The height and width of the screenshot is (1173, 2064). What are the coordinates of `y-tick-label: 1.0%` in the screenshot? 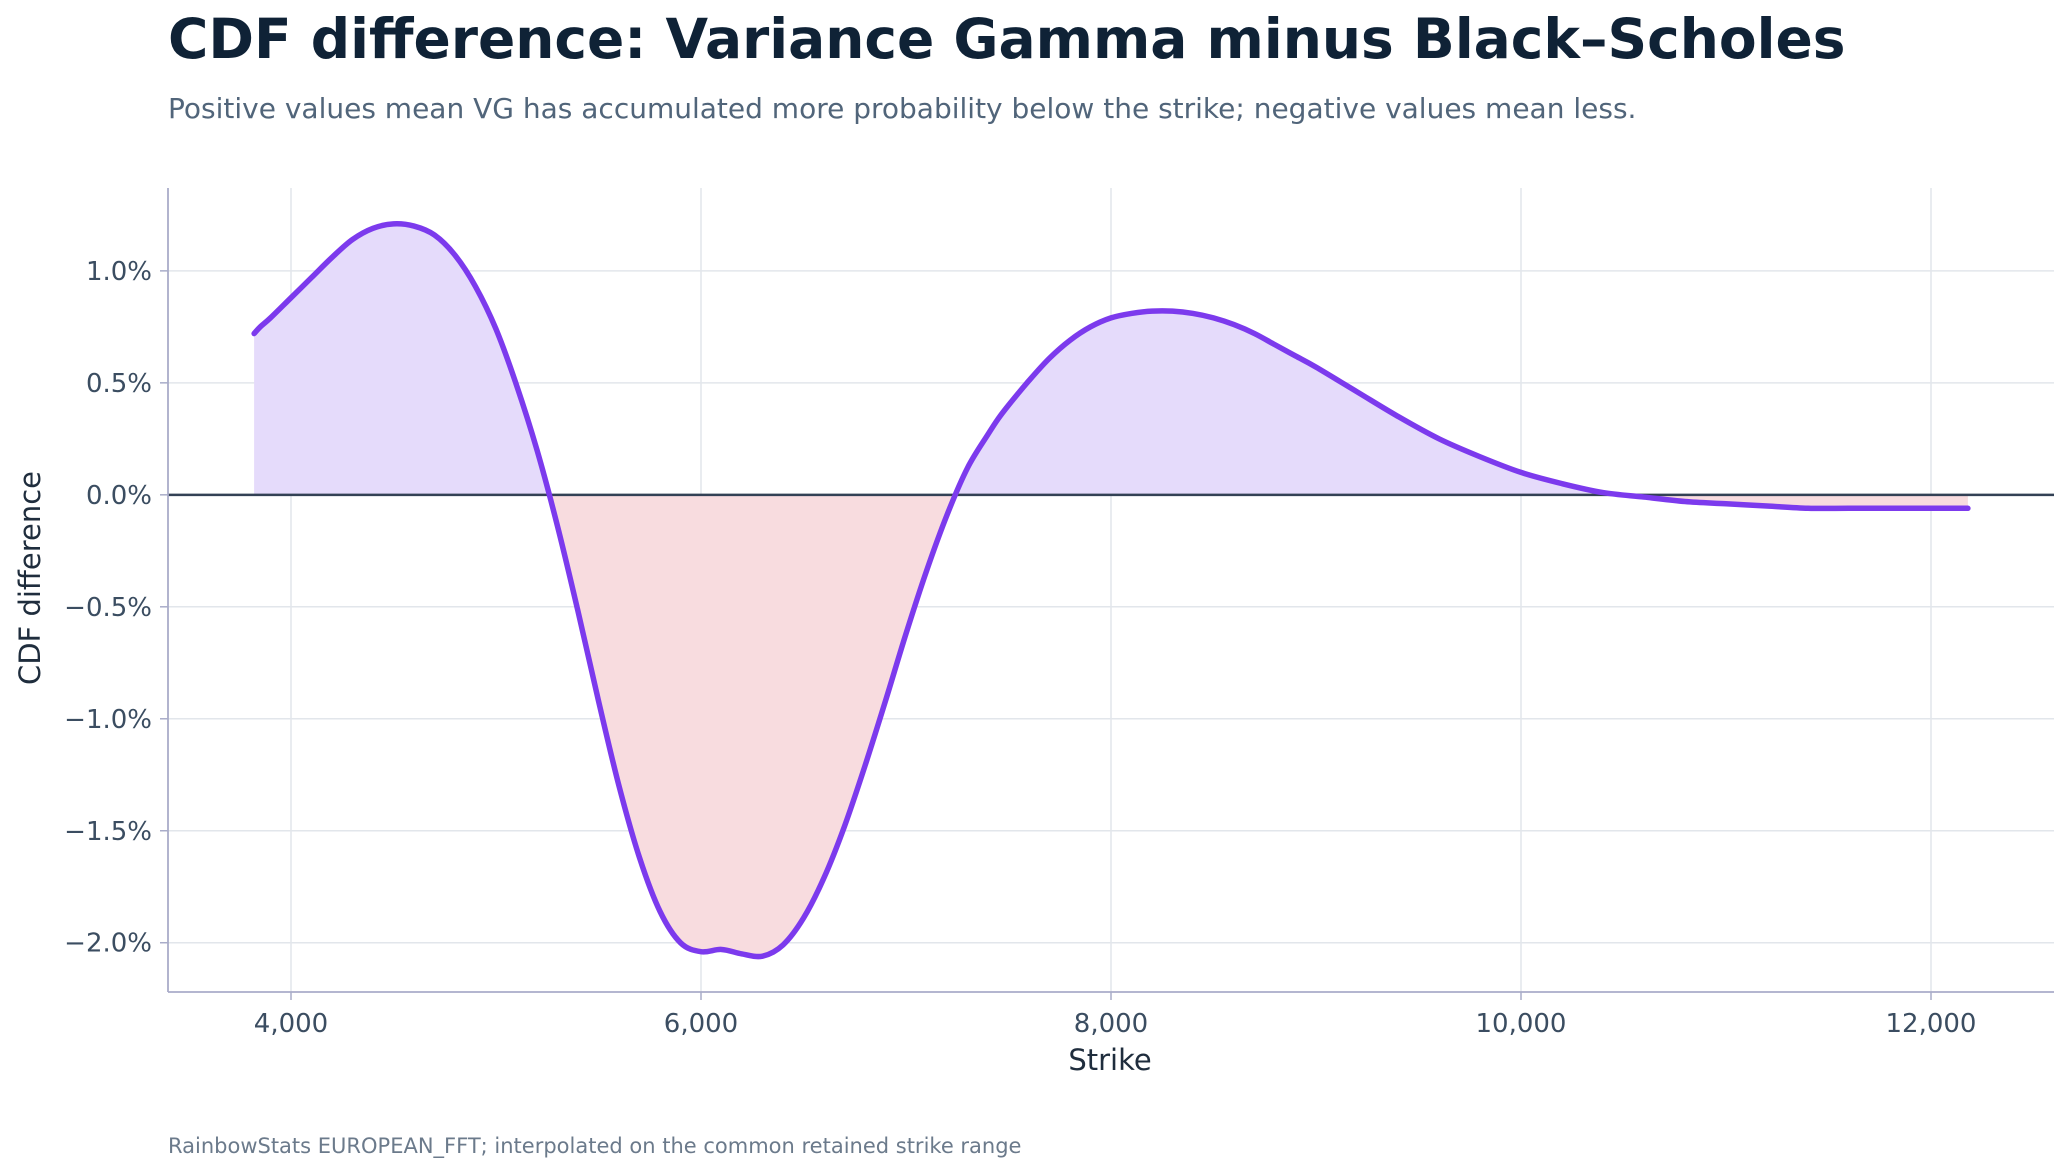 It's located at (119, 272).